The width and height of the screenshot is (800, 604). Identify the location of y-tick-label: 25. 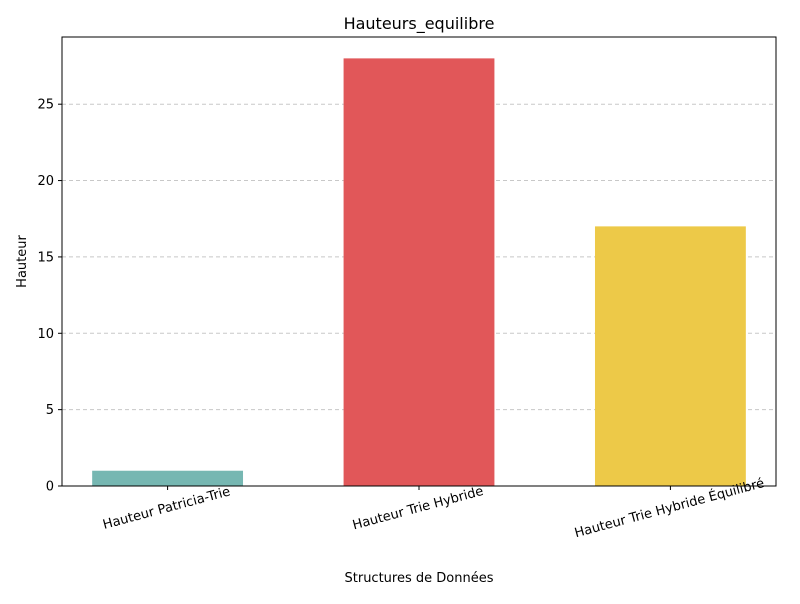
(45, 105).